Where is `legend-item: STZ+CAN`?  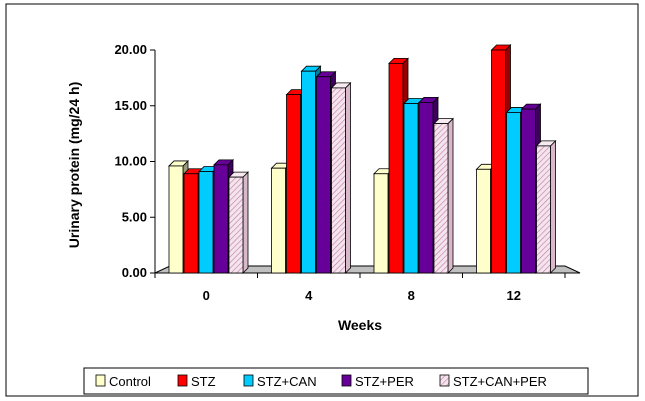
legend-item: STZ+CAN is located at coordinates (280, 381).